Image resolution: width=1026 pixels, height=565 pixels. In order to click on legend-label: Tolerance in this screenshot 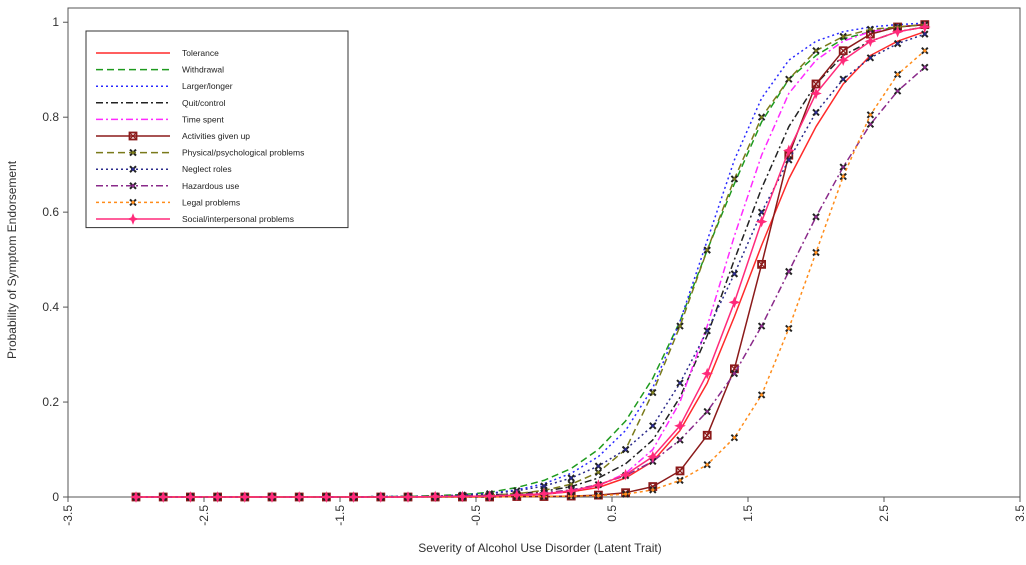, I will do `click(200, 53)`.